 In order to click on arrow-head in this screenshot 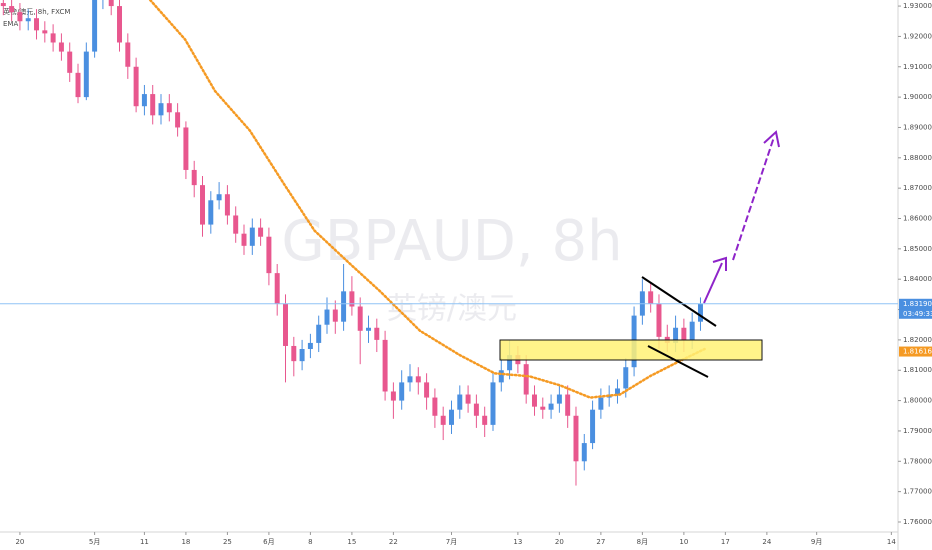, I will do `click(771, 139)`.